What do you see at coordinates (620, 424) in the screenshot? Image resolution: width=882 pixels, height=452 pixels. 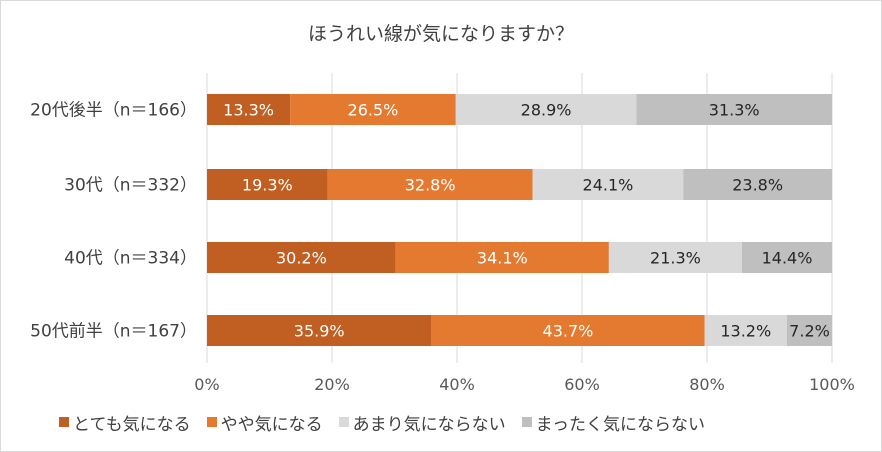 I see `legend-label: まったく気にならない` at bounding box center [620, 424].